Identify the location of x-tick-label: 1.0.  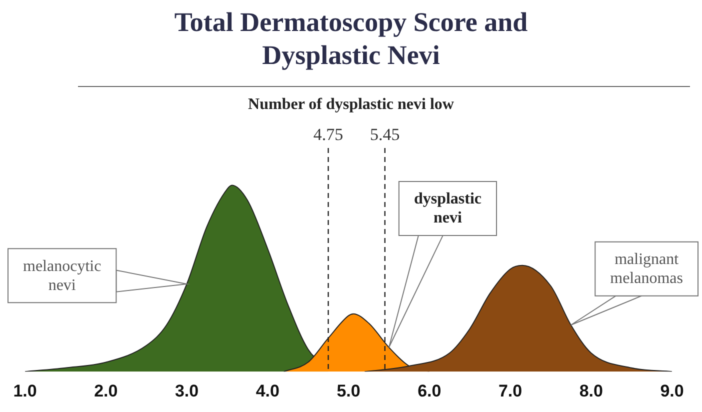
(25, 390).